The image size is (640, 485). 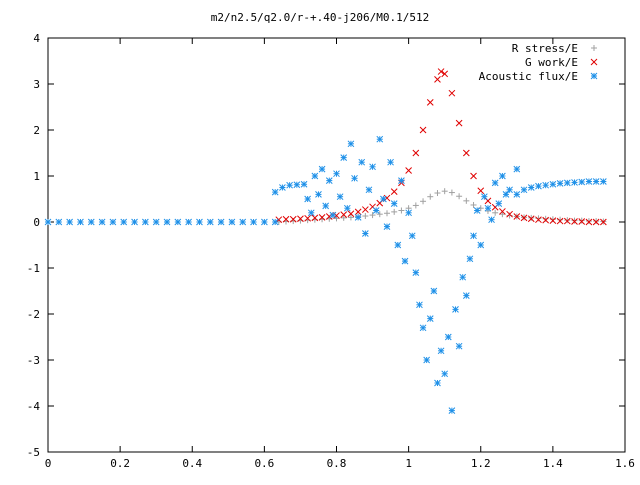 I want to click on legend-marker, so click(x=594, y=76).